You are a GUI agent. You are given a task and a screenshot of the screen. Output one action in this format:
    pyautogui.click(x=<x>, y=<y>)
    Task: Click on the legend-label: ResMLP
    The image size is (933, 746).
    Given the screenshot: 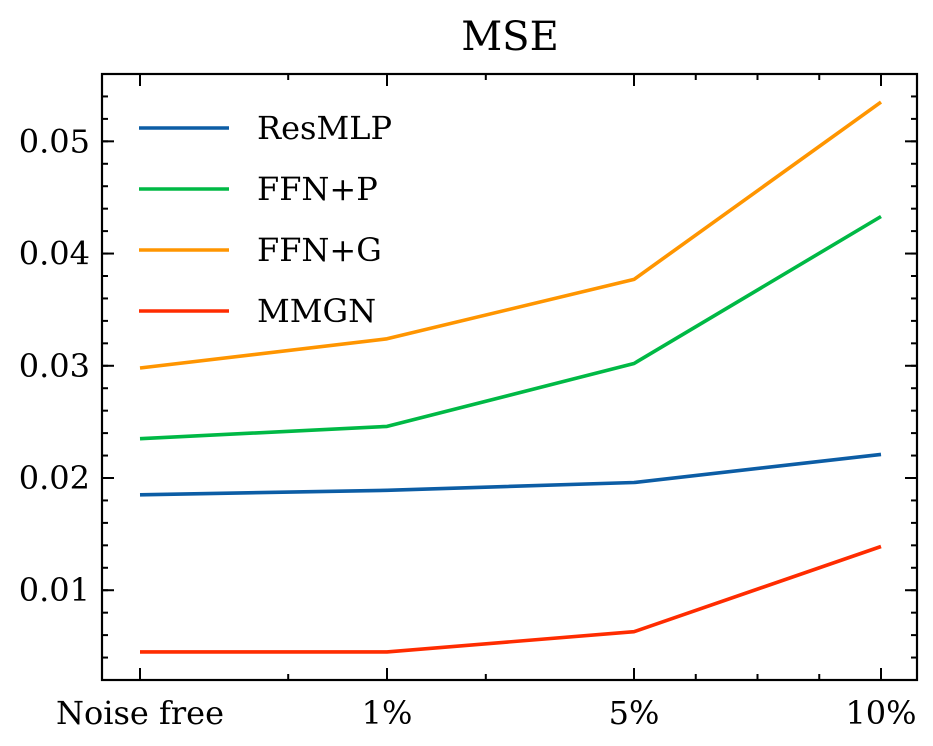 What is the action you would take?
    pyautogui.click(x=324, y=128)
    